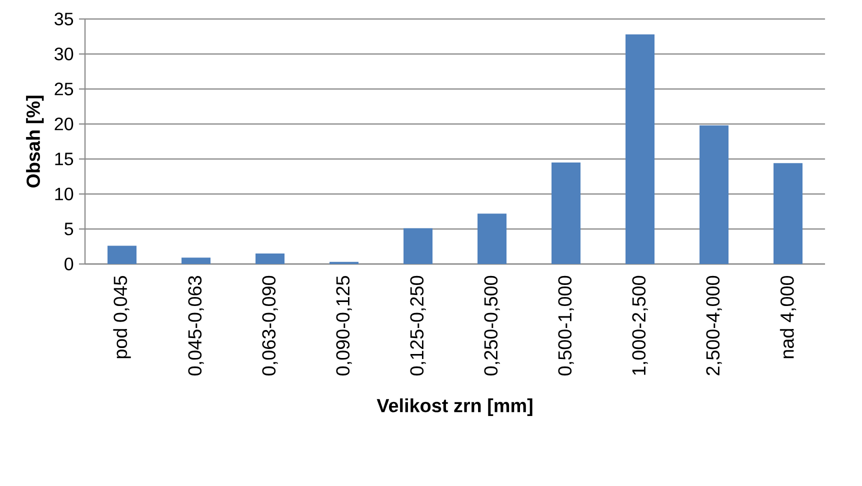 This screenshot has width=862, height=486. Describe the element at coordinates (454, 407) in the screenshot. I see `x-axis-title: Velikost zrn [mm]` at that location.